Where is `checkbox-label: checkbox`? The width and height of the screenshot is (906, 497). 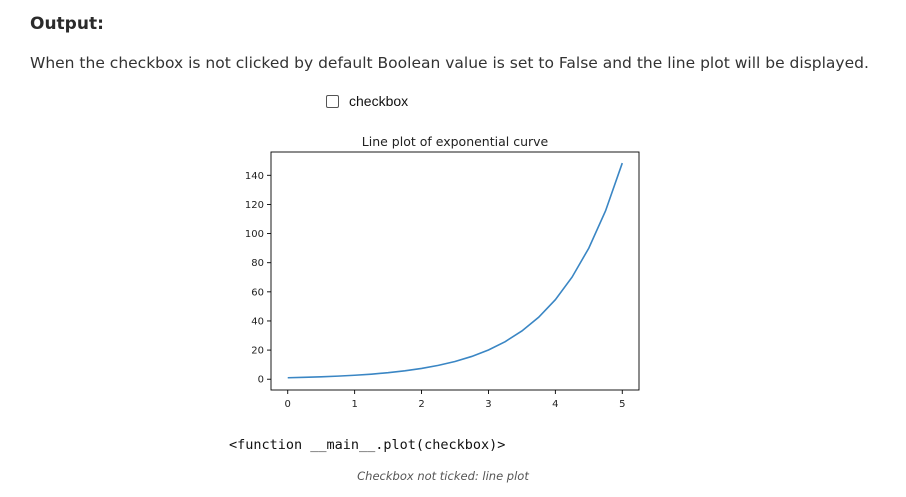
checkbox-label: checkbox is located at coordinates (379, 101).